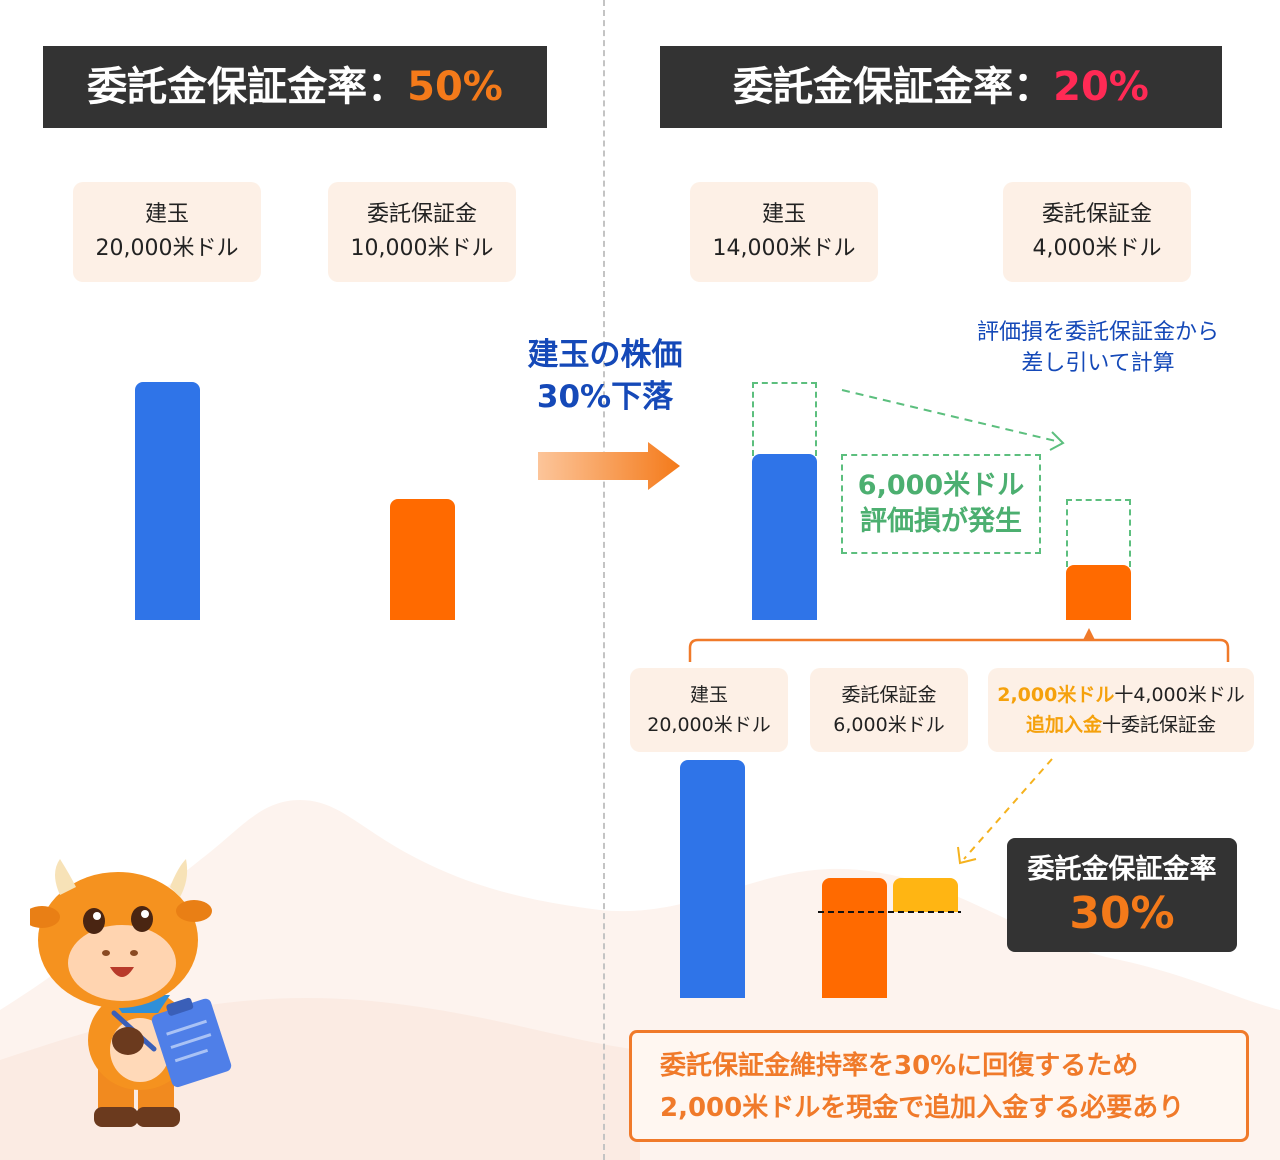 Image resolution: width=1280 pixels, height=1160 pixels. Describe the element at coordinates (922, 1108) in the screenshot. I see `banner-line2: 2,000米ドルを現金で追加入金する必要あり` at that location.